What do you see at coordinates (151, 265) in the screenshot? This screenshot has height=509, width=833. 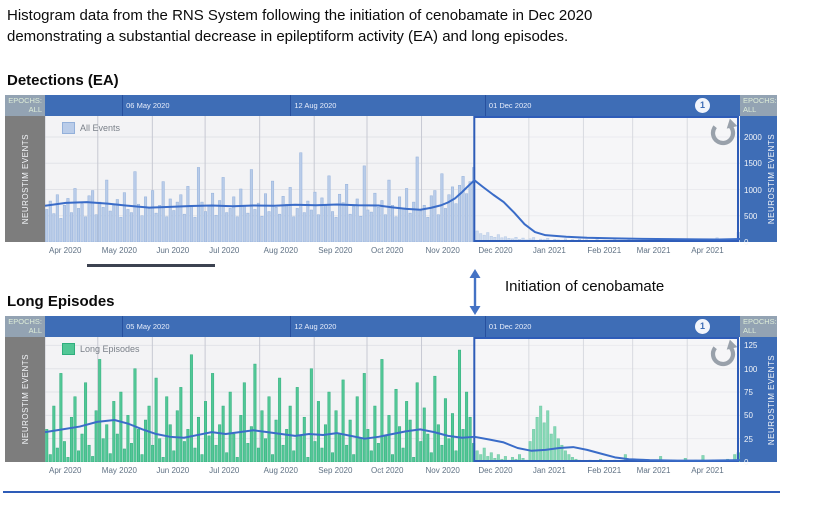 I see `timeline-scrollbar-thumb` at bounding box center [151, 265].